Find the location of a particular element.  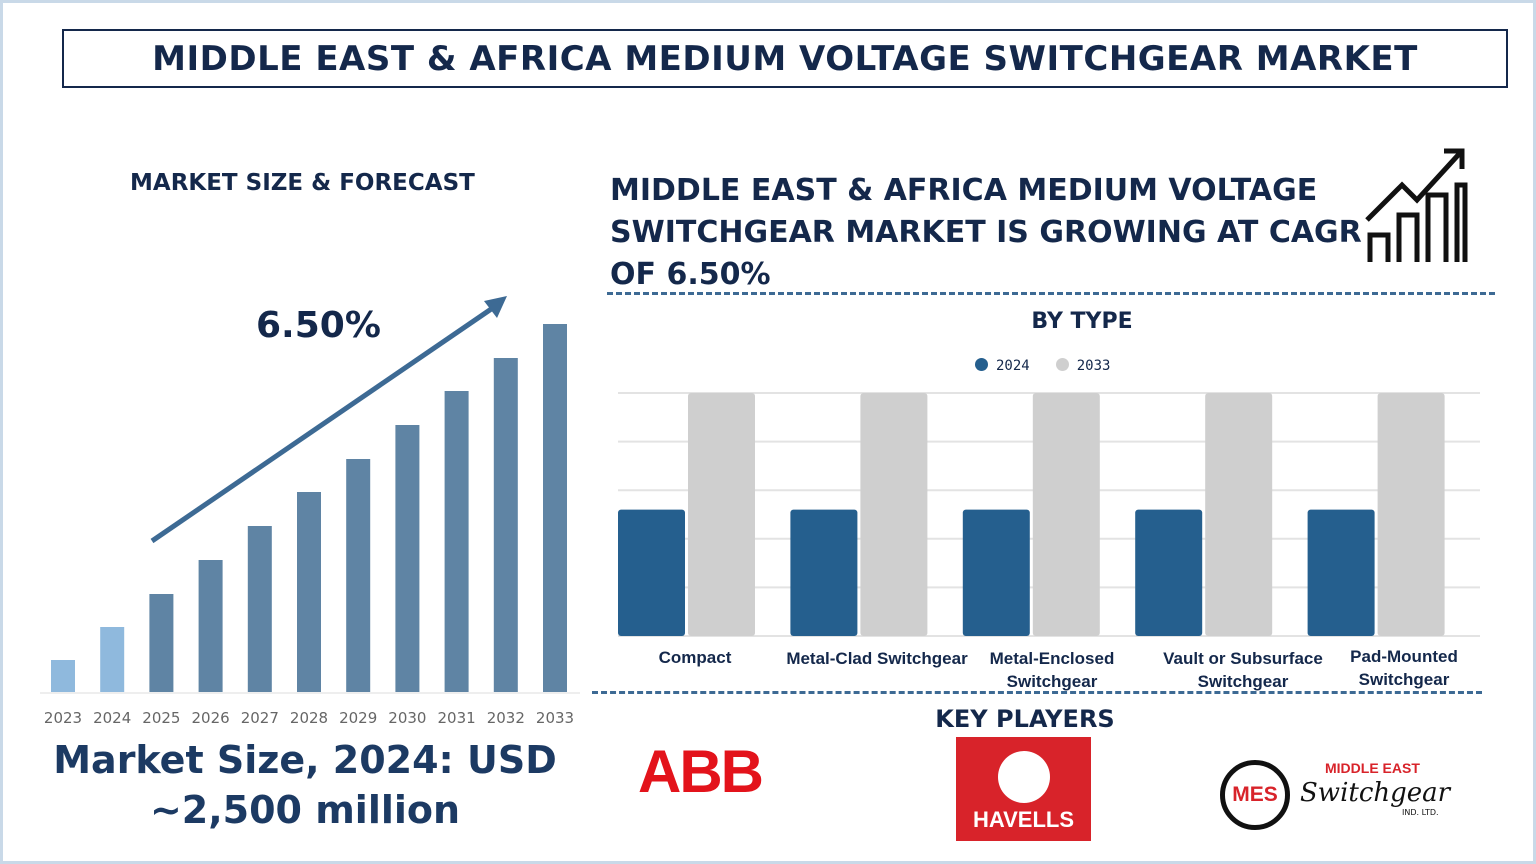

mes-logo-line1: MIDDLE EAST is located at coordinates (1372, 768).